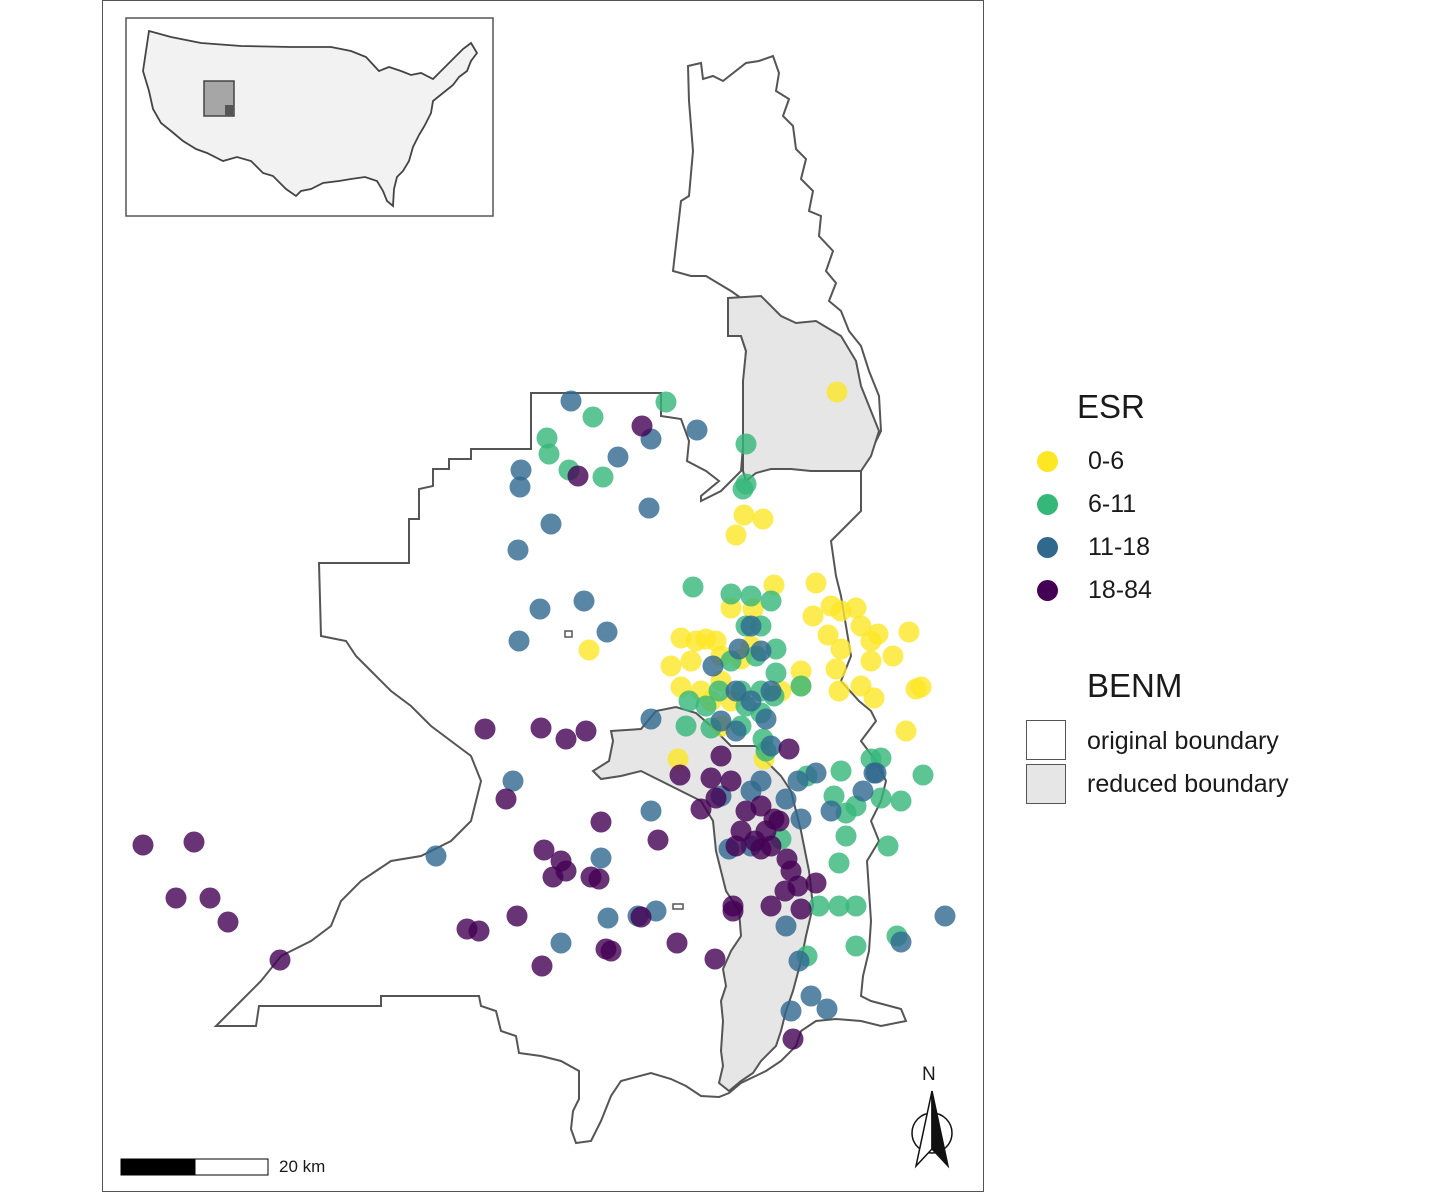  I want to click on esr-legend-title: ESR, so click(1111, 406).